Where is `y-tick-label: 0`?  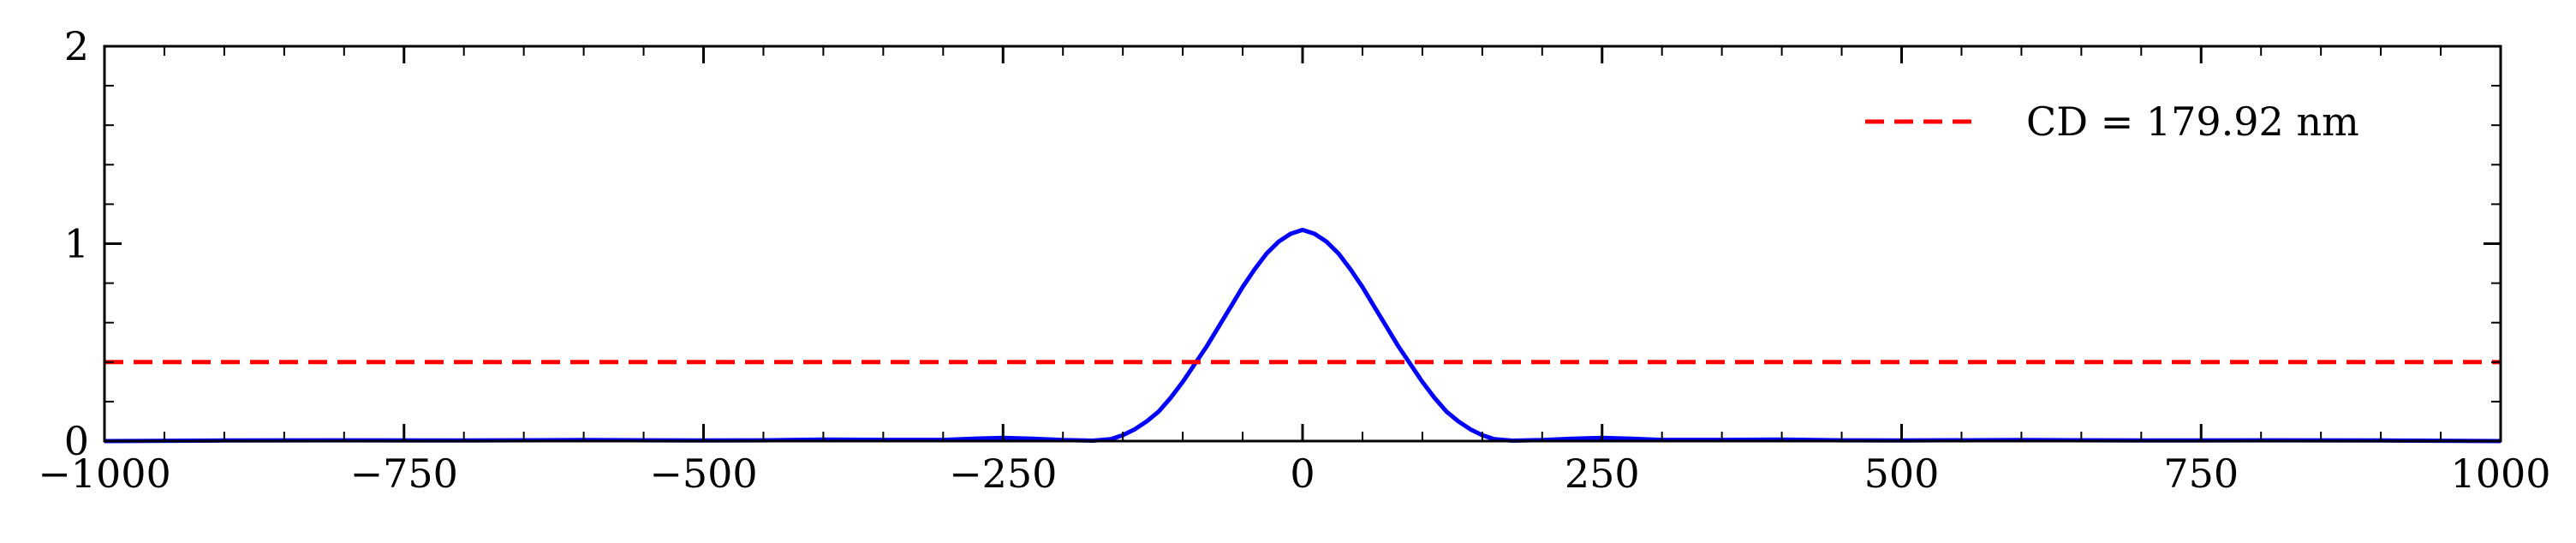
y-tick-label: 0 is located at coordinates (76, 441).